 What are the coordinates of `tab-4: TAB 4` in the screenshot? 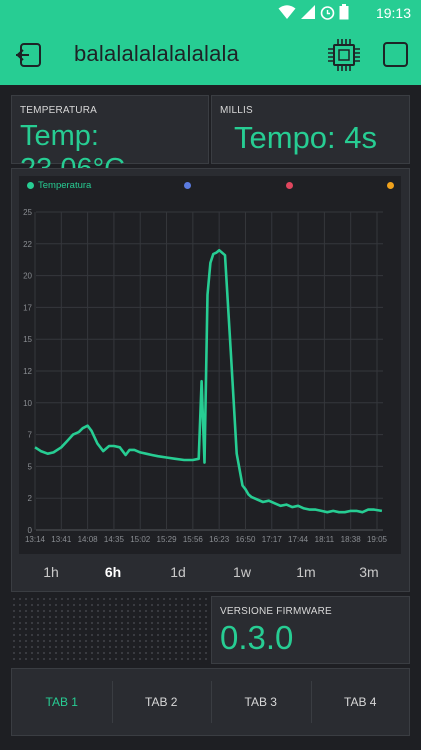 It's located at (360, 702).